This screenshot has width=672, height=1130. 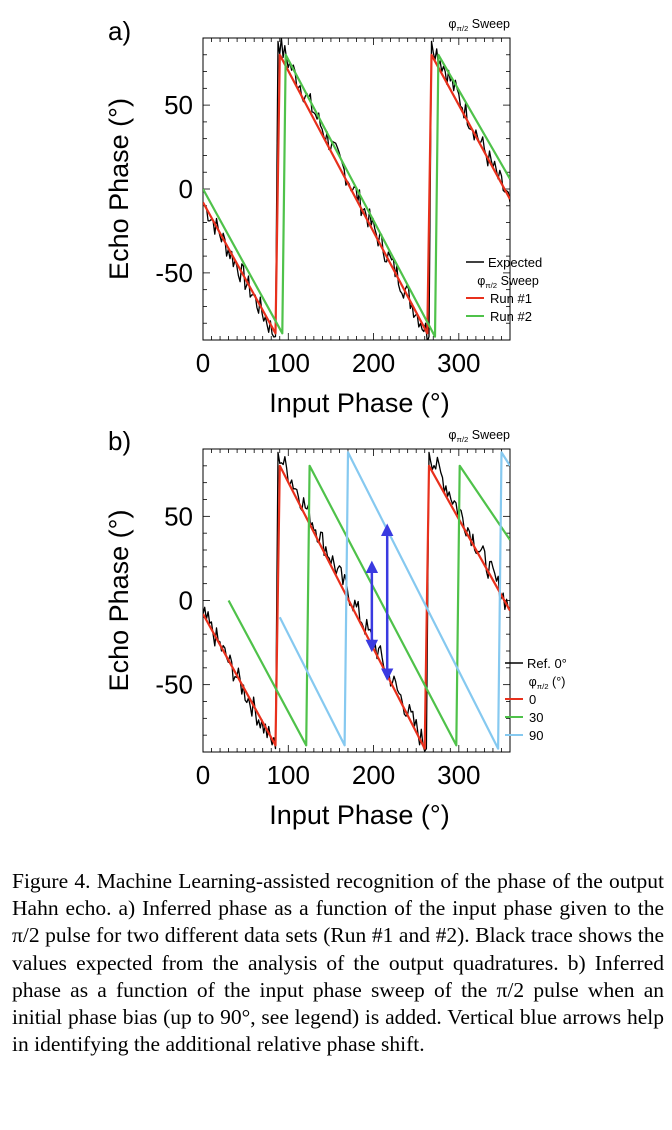 I want to click on legend-label-first: Ref. 0°, so click(x=547, y=663).